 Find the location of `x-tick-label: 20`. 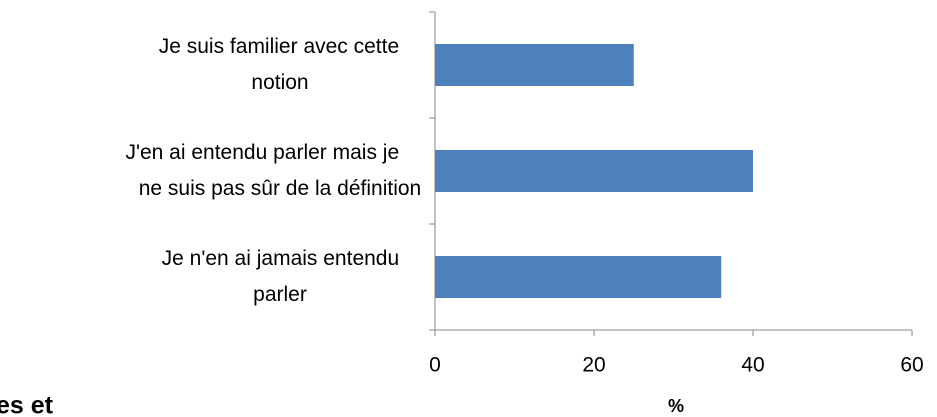

x-tick-label: 20 is located at coordinates (593, 365).